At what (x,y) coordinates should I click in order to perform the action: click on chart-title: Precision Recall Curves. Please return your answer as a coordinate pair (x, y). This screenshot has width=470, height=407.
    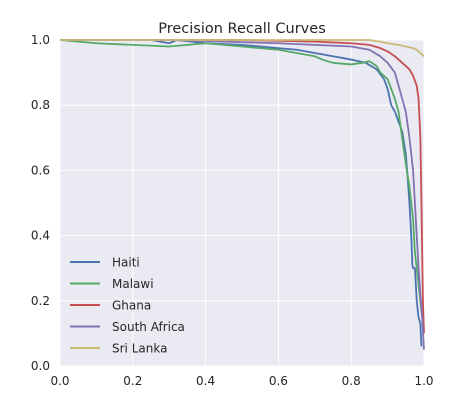
    Looking at the image, I should click on (242, 29).